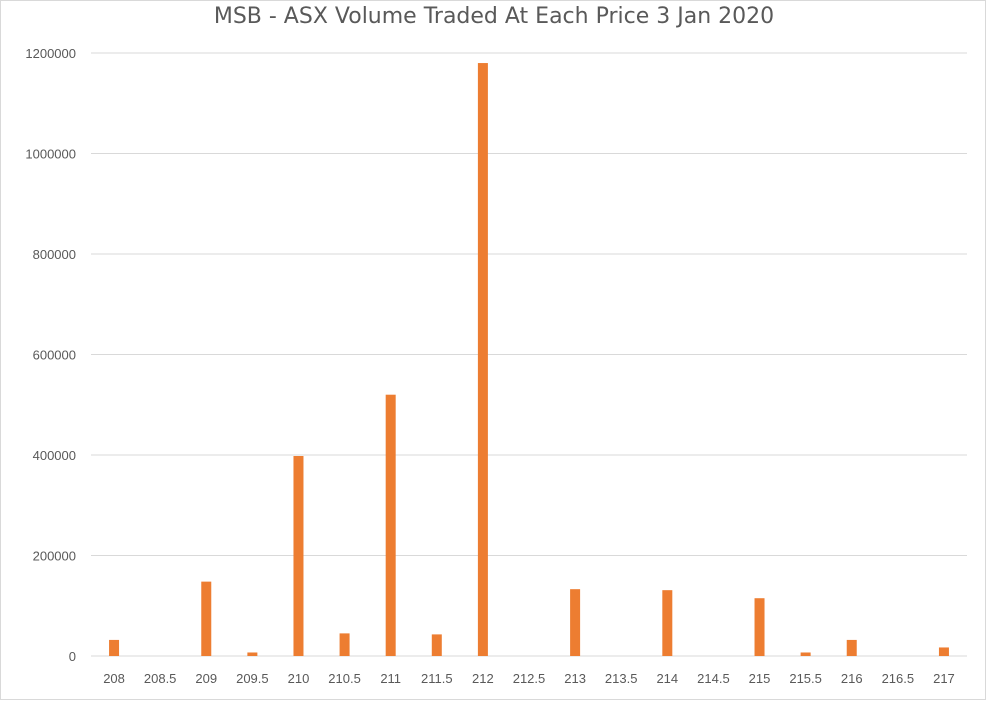  Describe the element at coordinates (852, 678) in the screenshot. I see `x-tick-label-216: 216` at that location.